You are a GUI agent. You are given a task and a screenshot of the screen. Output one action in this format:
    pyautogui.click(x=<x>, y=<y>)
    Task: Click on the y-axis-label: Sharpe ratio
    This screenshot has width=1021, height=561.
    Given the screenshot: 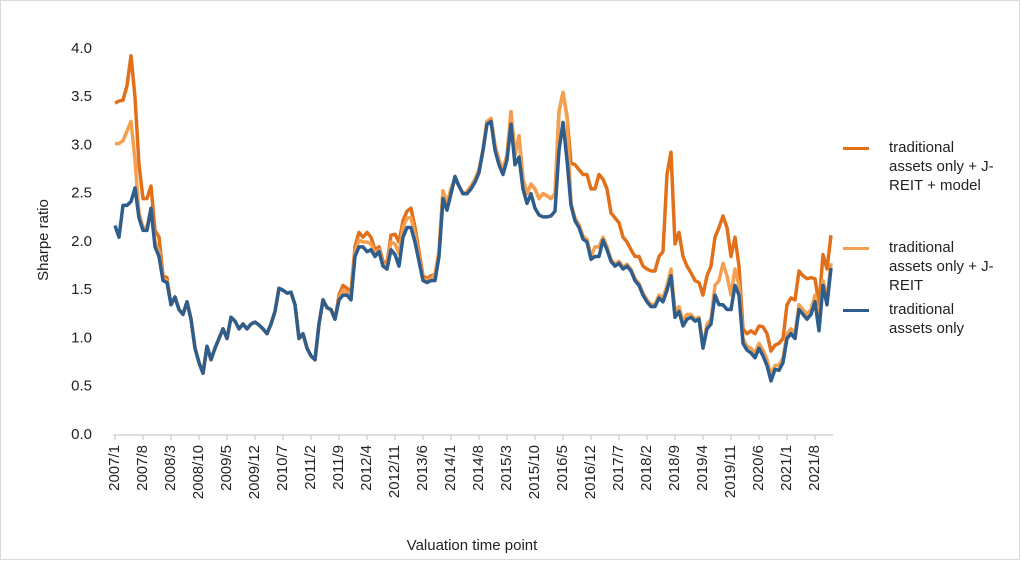 What is the action you would take?
    pyautogui.click(x=43, y=240)
    